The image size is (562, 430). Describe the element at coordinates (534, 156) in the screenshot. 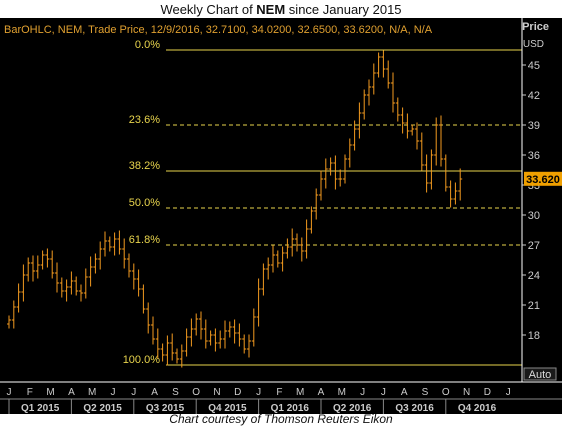

I see `price-tick-label: 36` at that location.